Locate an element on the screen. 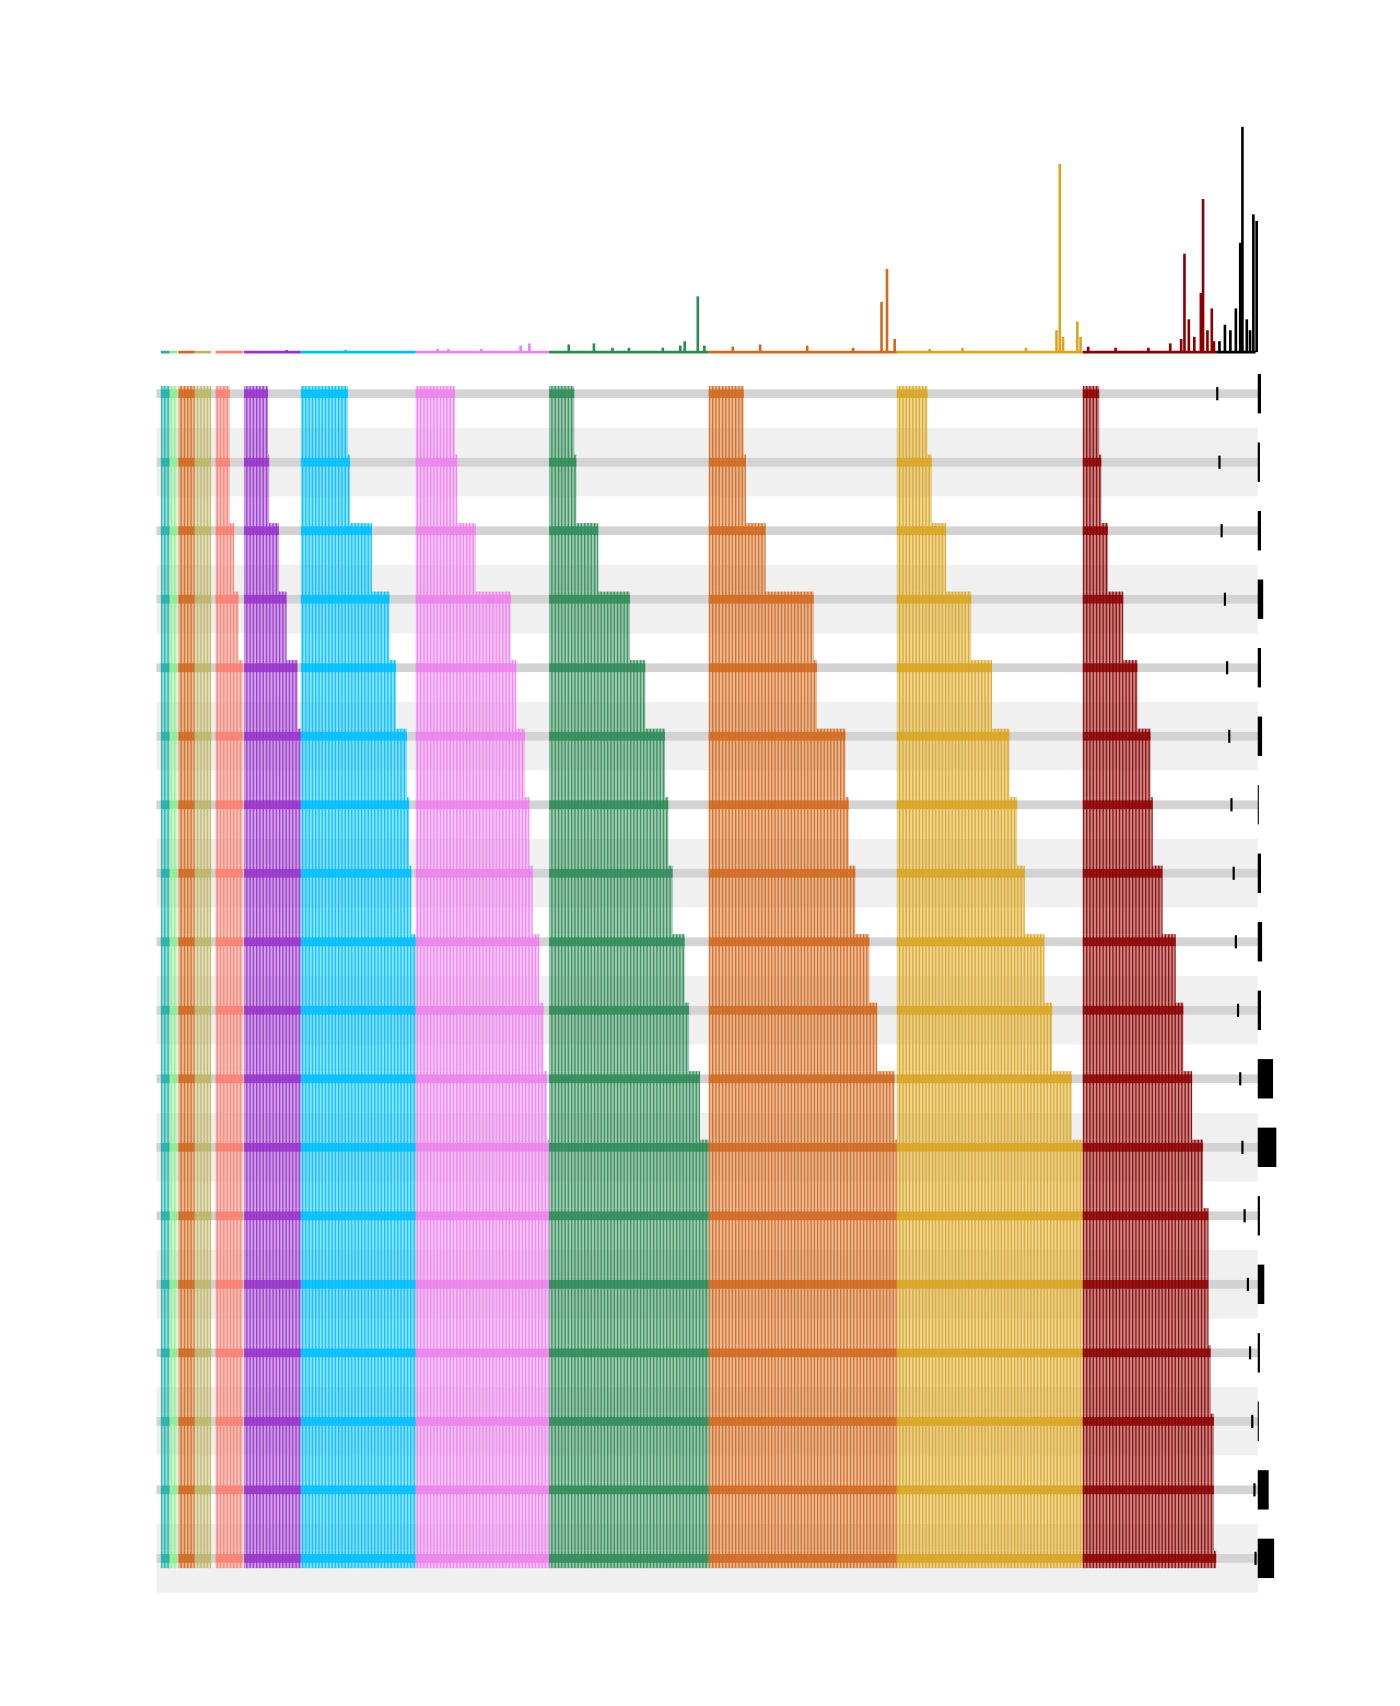 The image size is (1400, 1706). row-line is located at coordinates (707, 736).